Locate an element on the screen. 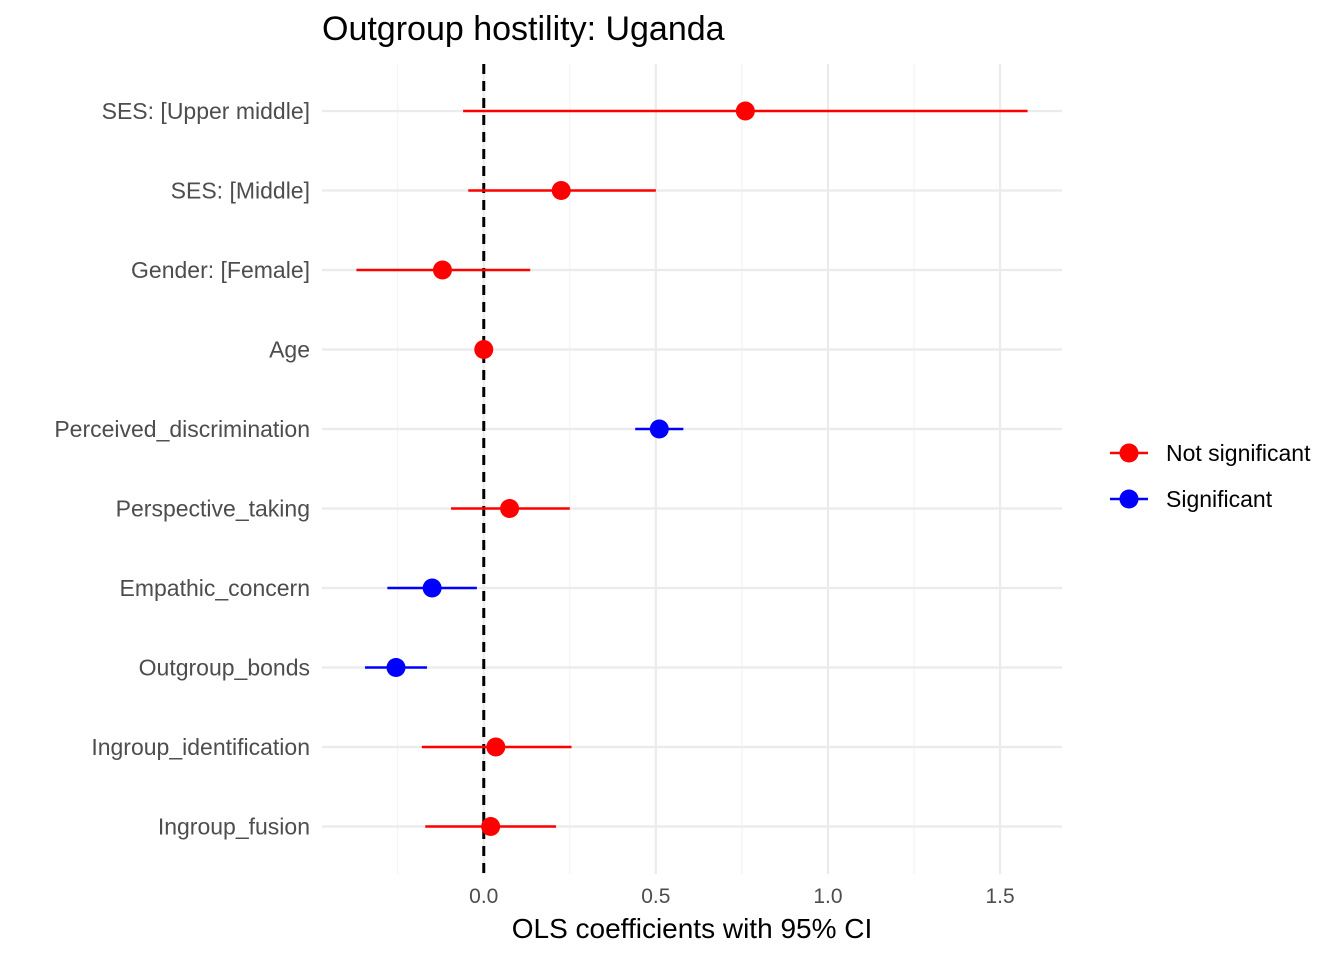 Image resolution: width=1344 pixels, height=960 pixels. y-tick-label: SES: [Upper middle] is located at coordinates (206, 111).